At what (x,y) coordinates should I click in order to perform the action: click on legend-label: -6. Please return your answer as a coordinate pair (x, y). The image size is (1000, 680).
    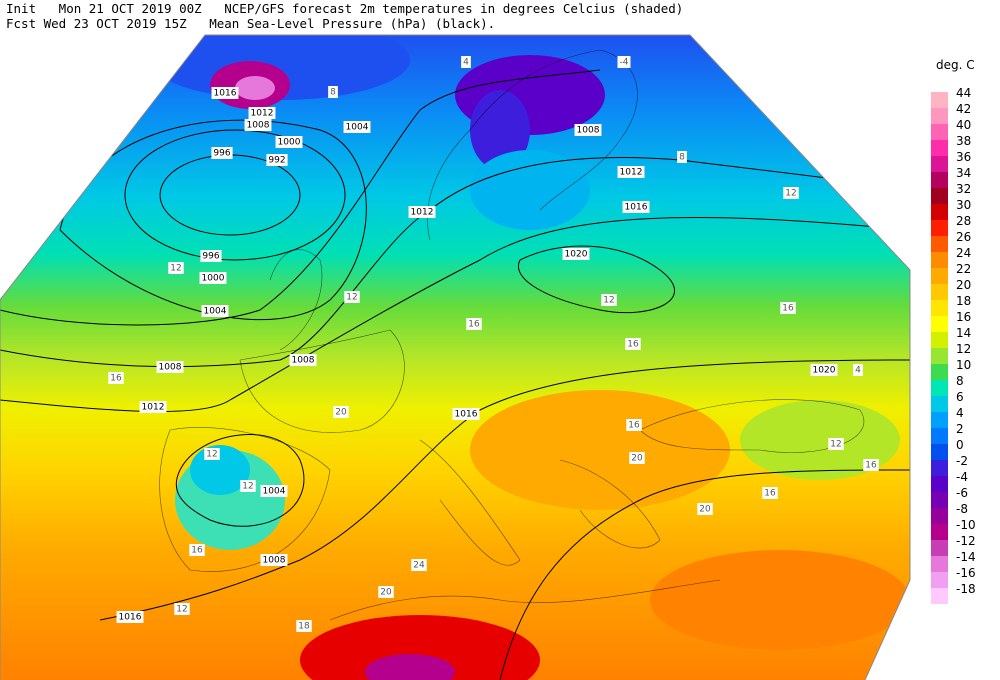
    Looking at the image, I should click on (962, 493).